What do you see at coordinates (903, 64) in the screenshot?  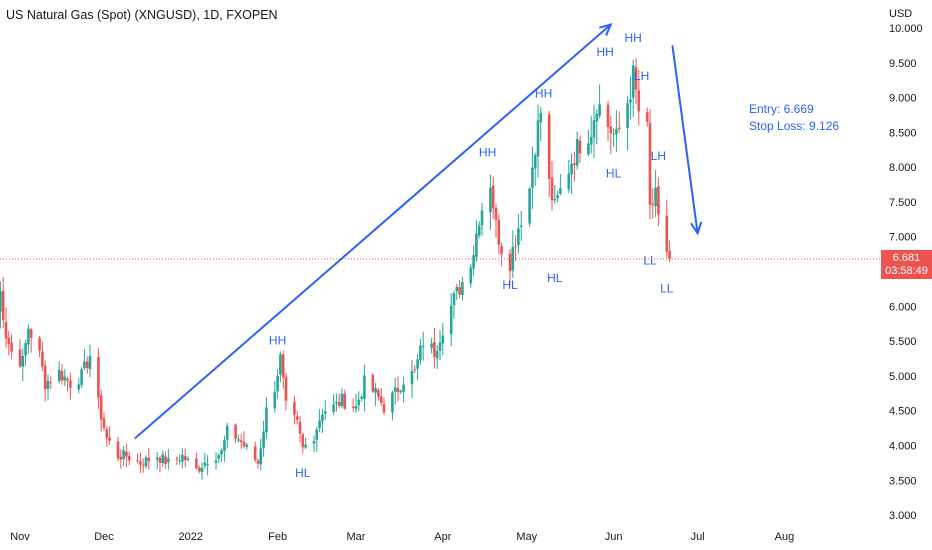 I see `price-tick-label: 9.500` at bounding box center [903, 64].